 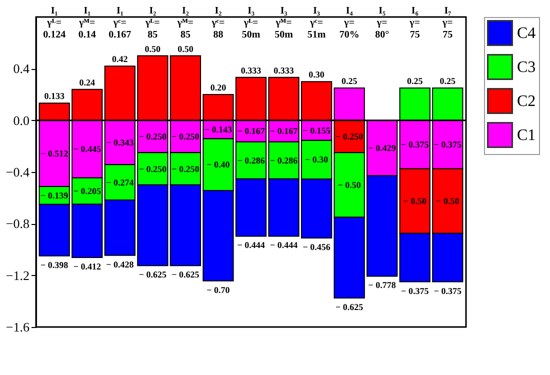 I want to click on x-tick-label: I₂ γᴹ= 85, so click(x=185, y=23).